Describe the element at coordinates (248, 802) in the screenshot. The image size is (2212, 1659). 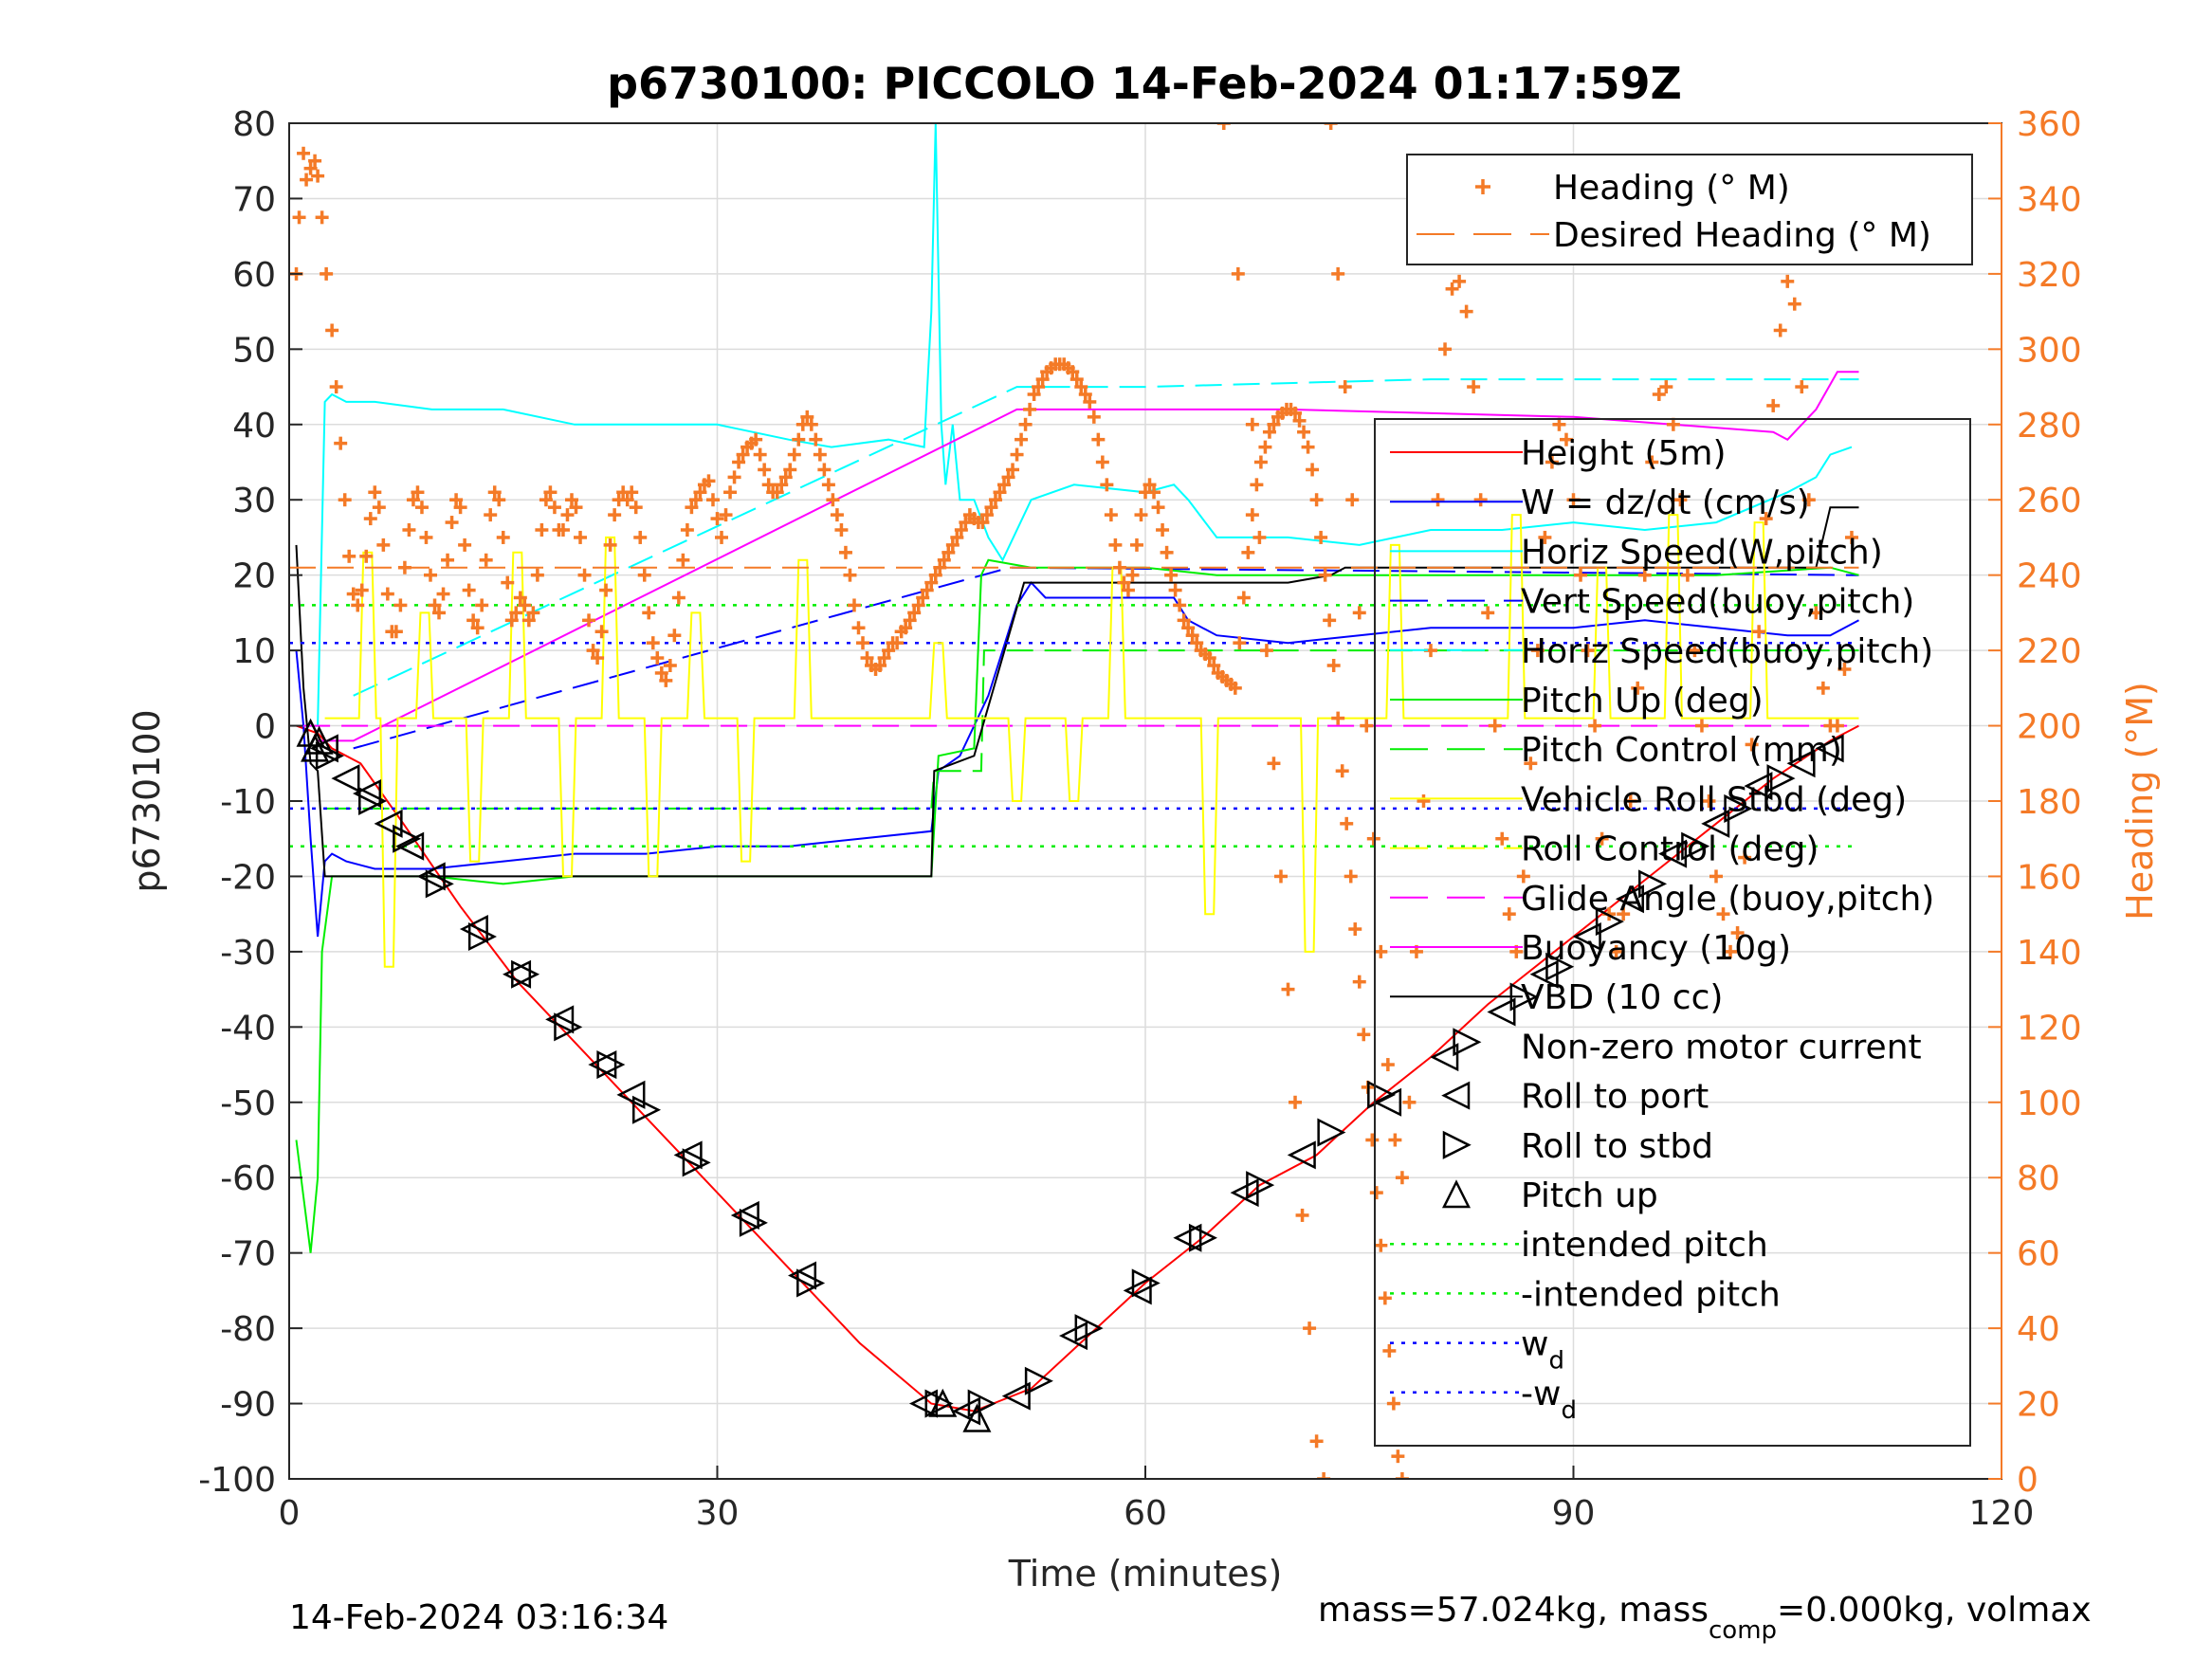
I see `y-tick-label: -10` at that location.